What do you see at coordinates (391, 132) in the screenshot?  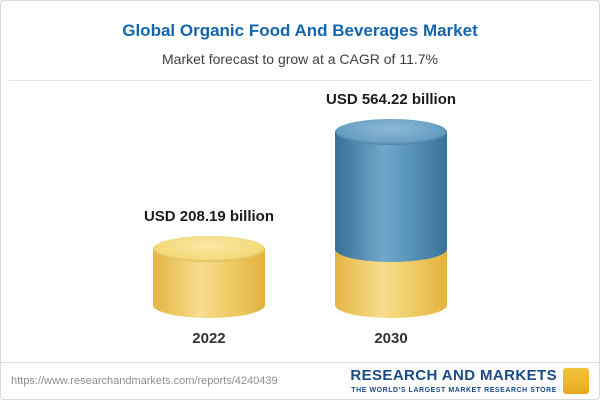 I see `bar-2030-cap` at bounding box center [391, 132].